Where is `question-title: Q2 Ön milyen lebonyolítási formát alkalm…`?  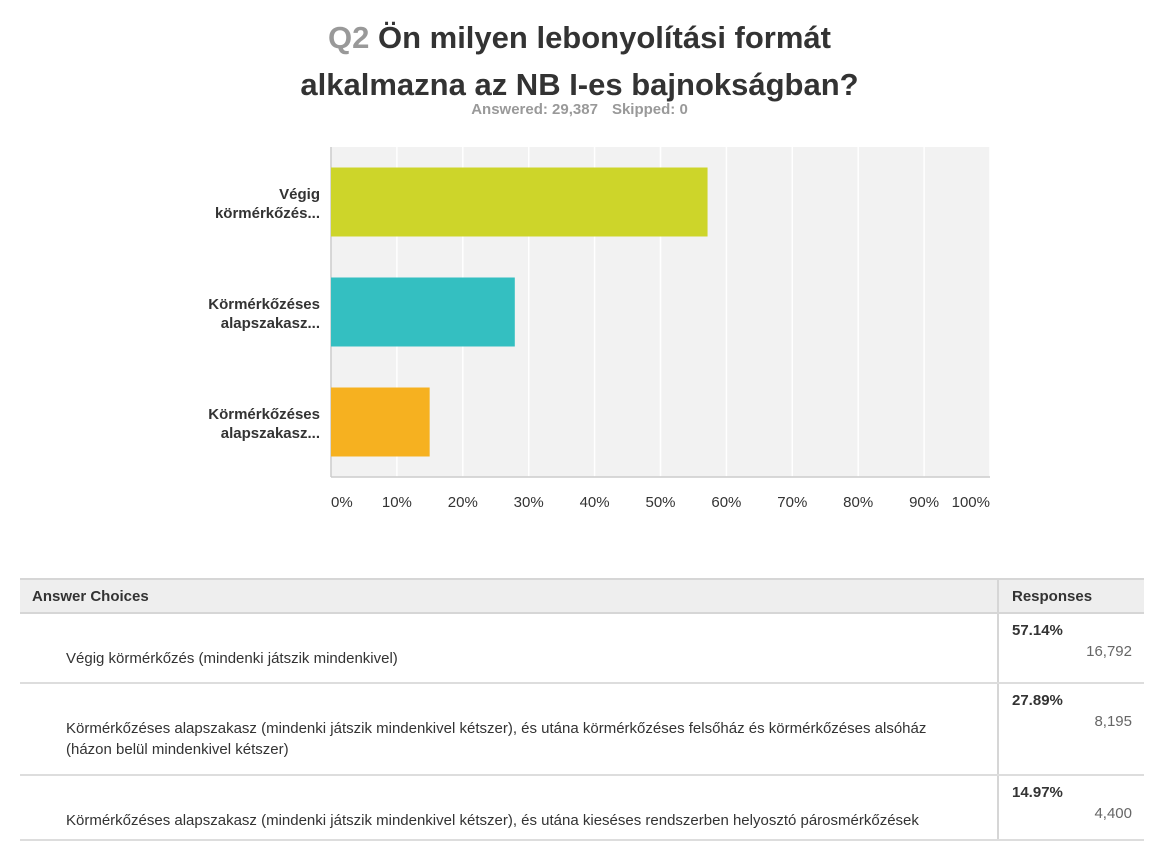 question-title: Q2 Ön milyen lebonyolítási formát alkalm… is located at coordinates (579, 61).